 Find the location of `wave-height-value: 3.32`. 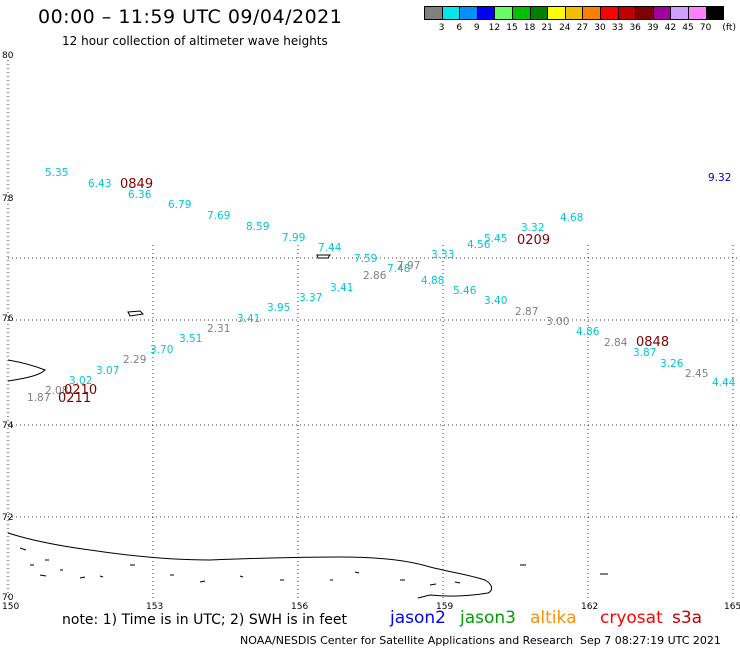

wave-height-value: 3.32 is located at coordinates (532, 228).